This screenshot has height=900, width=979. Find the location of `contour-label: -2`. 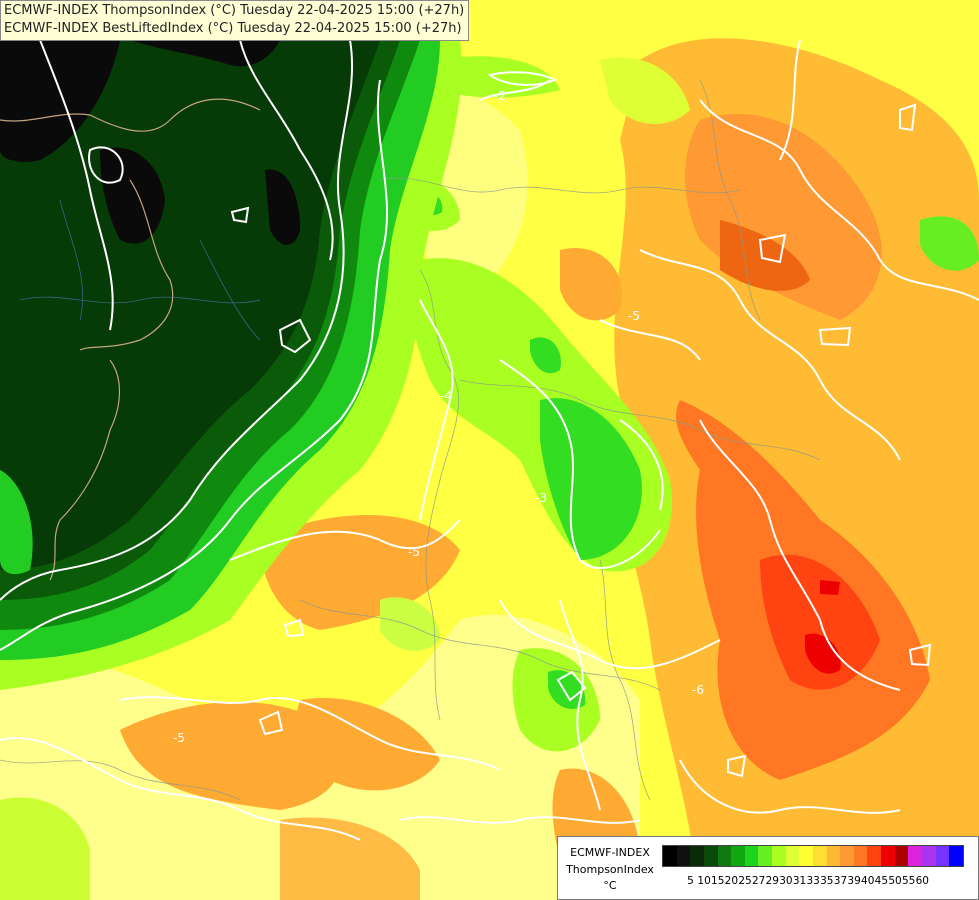

contour-label: -2 is located at coordinates (500, 96).